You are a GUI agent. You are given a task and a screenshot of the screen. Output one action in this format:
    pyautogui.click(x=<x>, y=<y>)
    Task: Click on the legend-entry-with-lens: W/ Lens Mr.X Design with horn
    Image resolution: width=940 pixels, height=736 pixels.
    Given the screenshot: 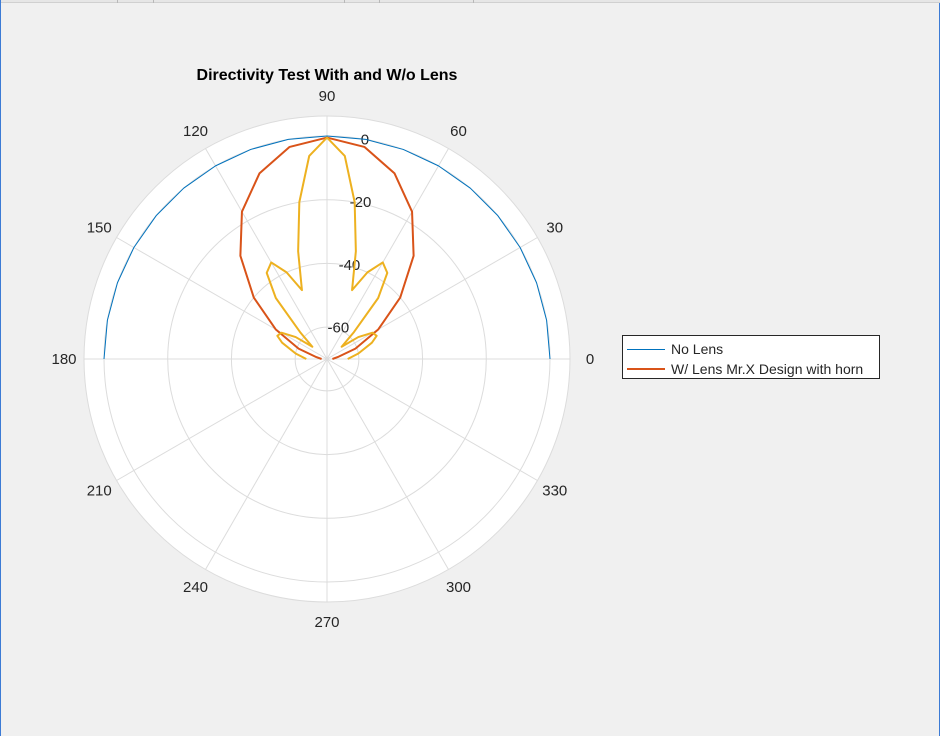 What is the action you would take?
    pyautogui.click(x=743, y=369)
    